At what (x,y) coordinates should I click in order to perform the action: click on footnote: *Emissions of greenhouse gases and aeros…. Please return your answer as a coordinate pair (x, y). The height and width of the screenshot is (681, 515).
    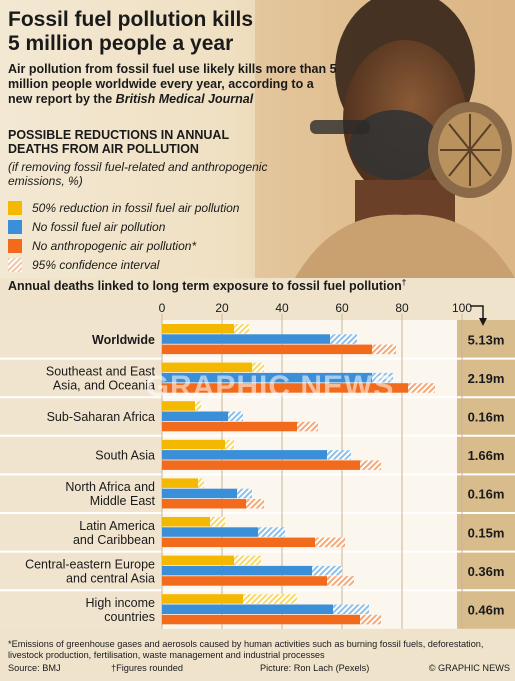
    Looking at the image, I should click on (246, 649).